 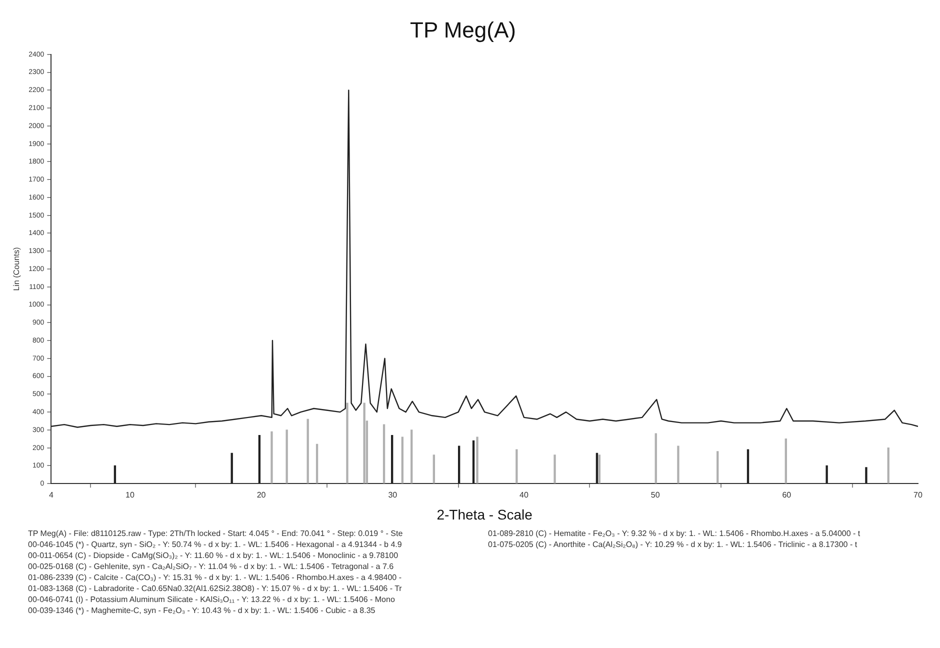 What do you see at coordinates (463, 29) in the screenshot?
I see `chart-title: TP Meg(A)` at bounding box center [463, 29].